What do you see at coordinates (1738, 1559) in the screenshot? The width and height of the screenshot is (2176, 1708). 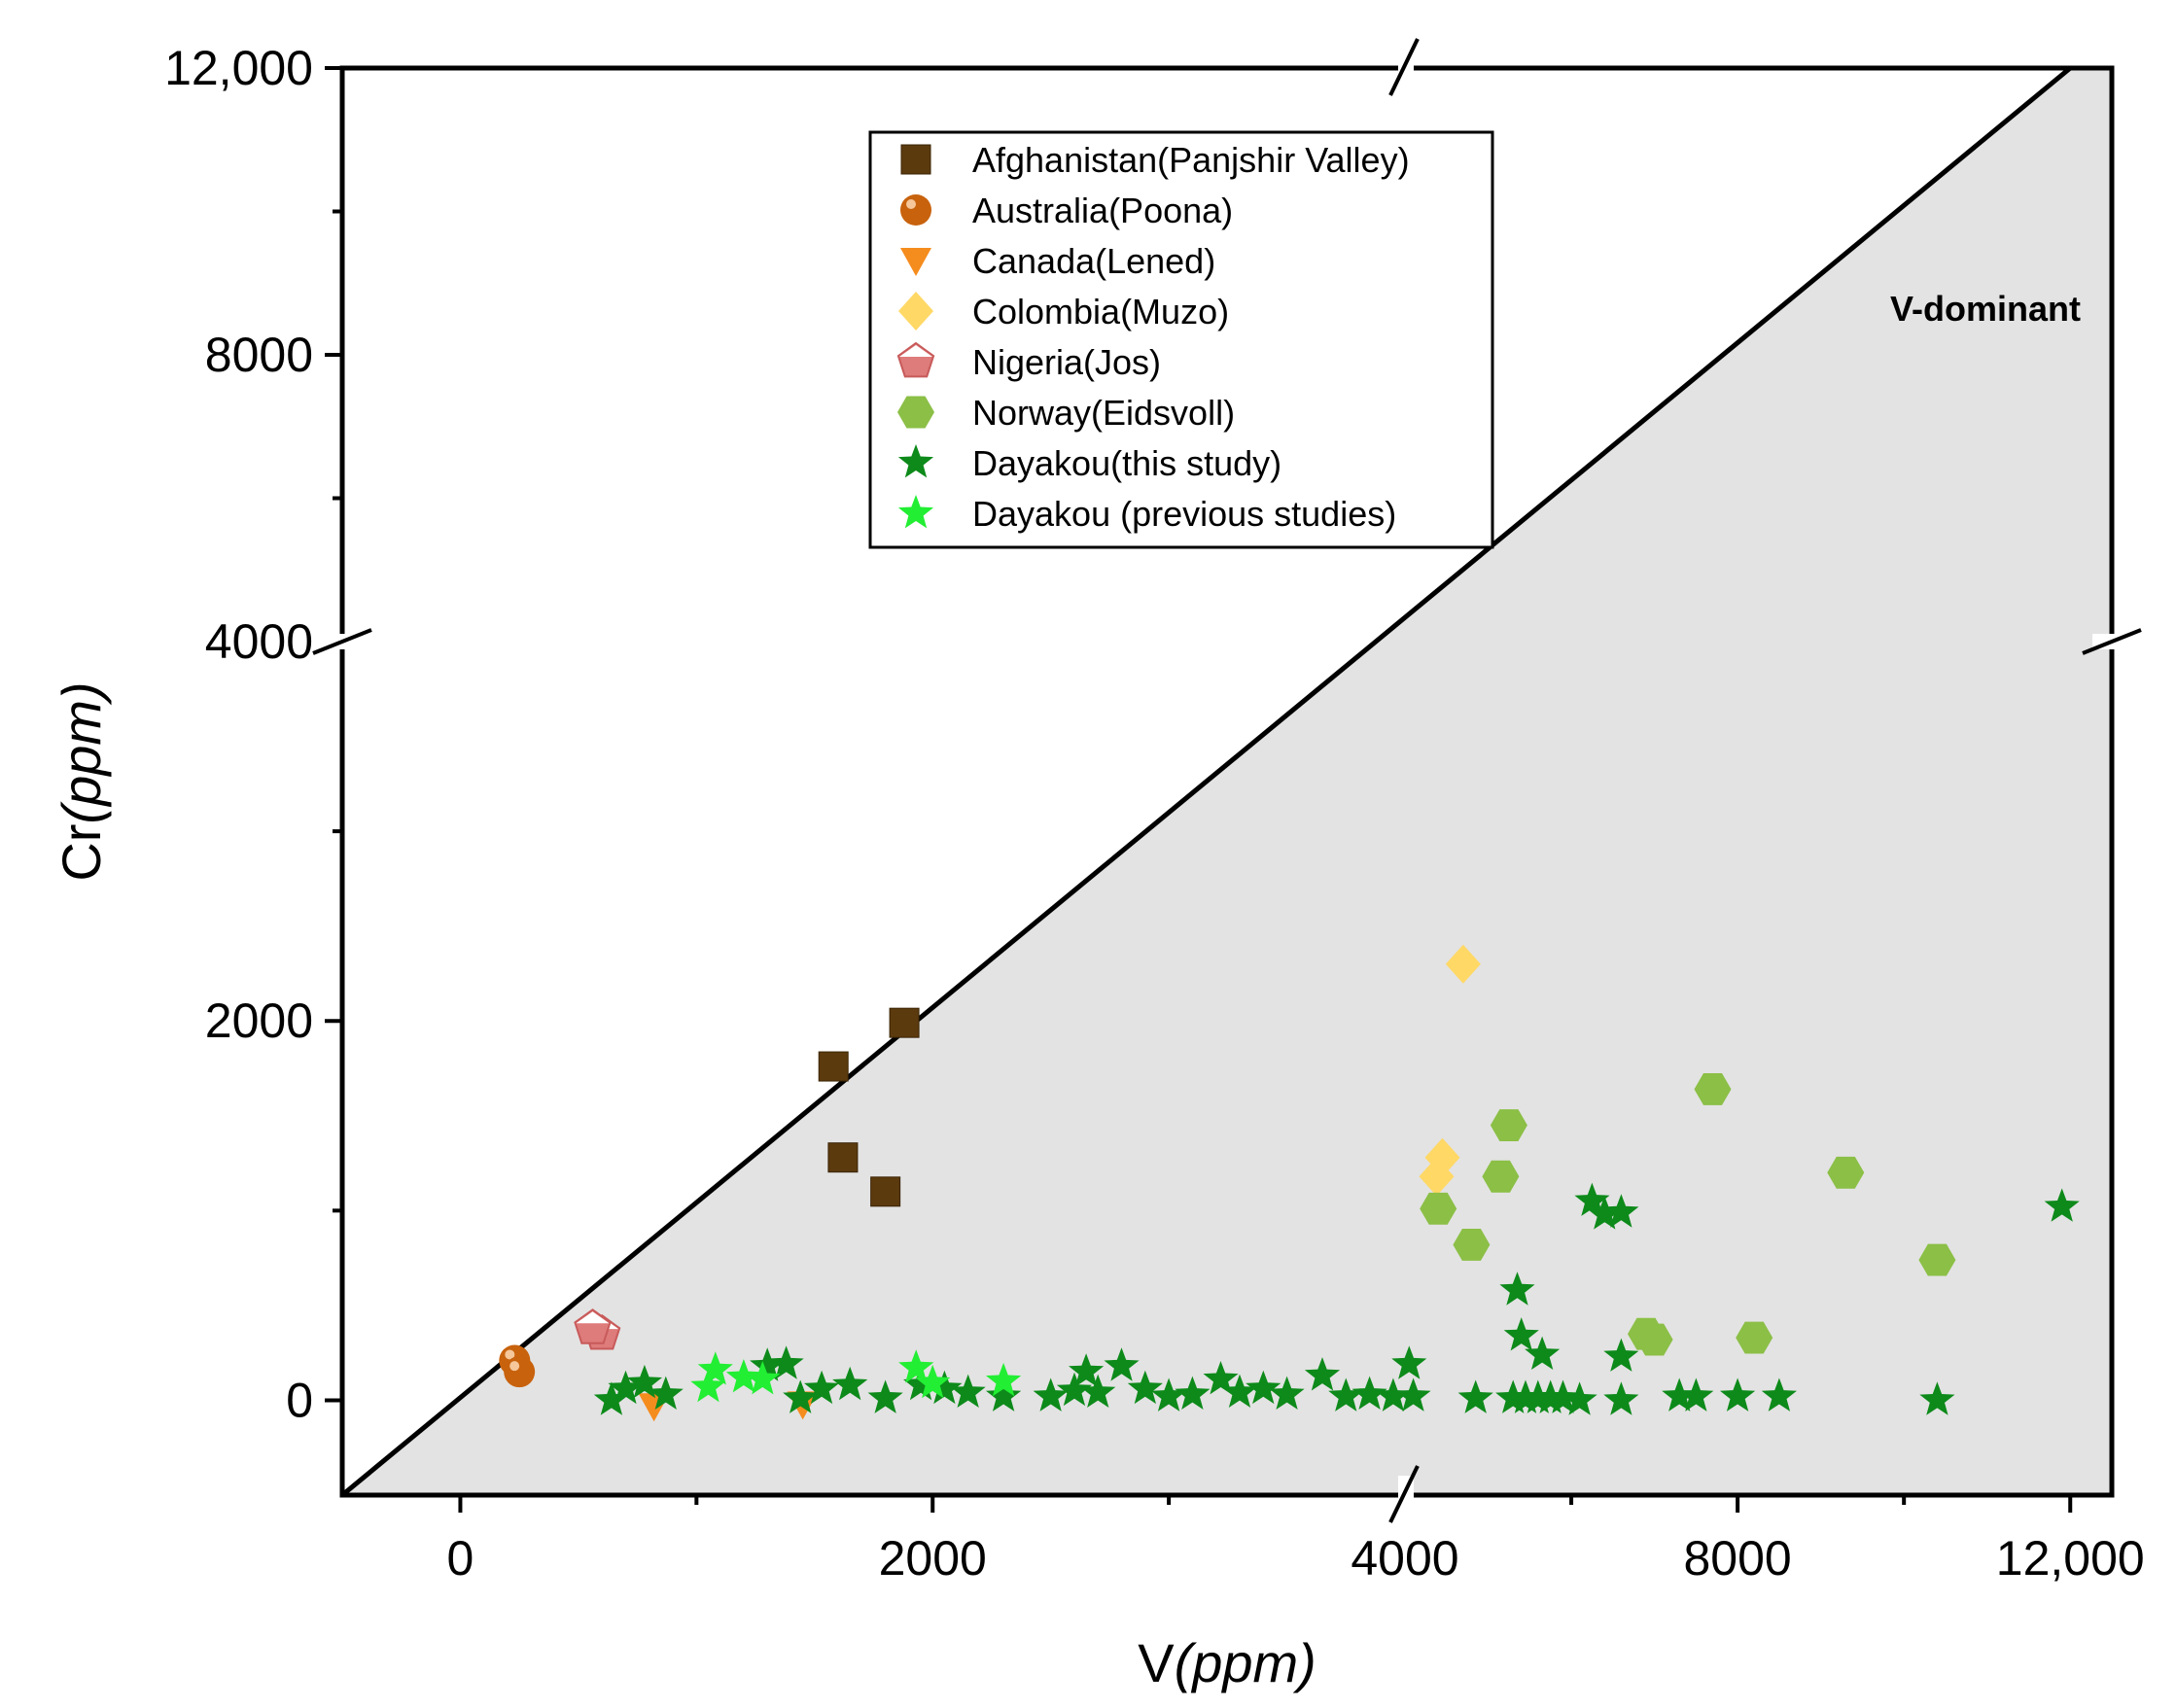 I see `x-tick-label: 8000` at bounding box center [1738, 1559].